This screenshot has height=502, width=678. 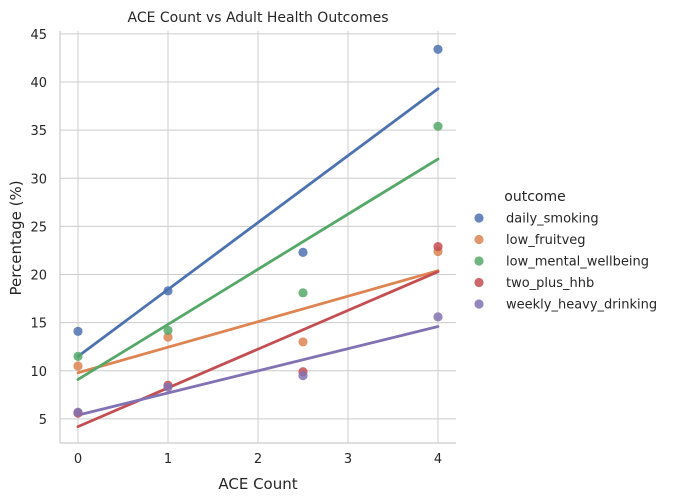 I want to click on y-tick-label: 25, so click(x=38, y=227).